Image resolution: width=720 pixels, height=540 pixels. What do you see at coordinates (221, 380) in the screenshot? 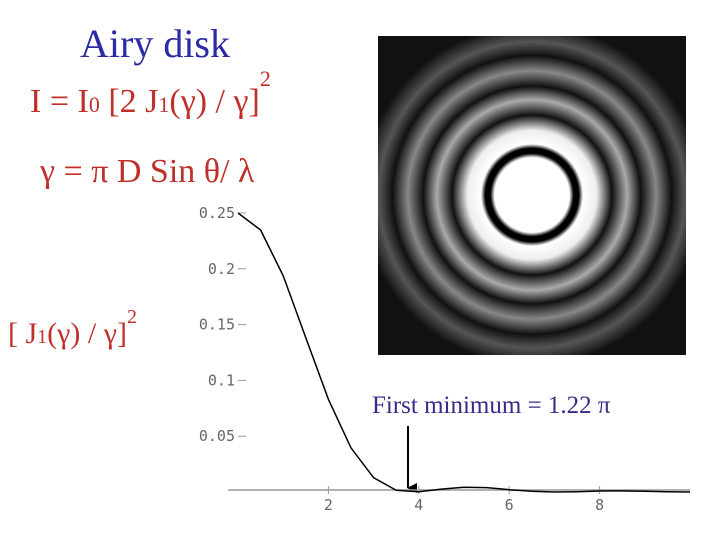
I see `y-tick-label: 0.1` at bounding box center [221, 380].